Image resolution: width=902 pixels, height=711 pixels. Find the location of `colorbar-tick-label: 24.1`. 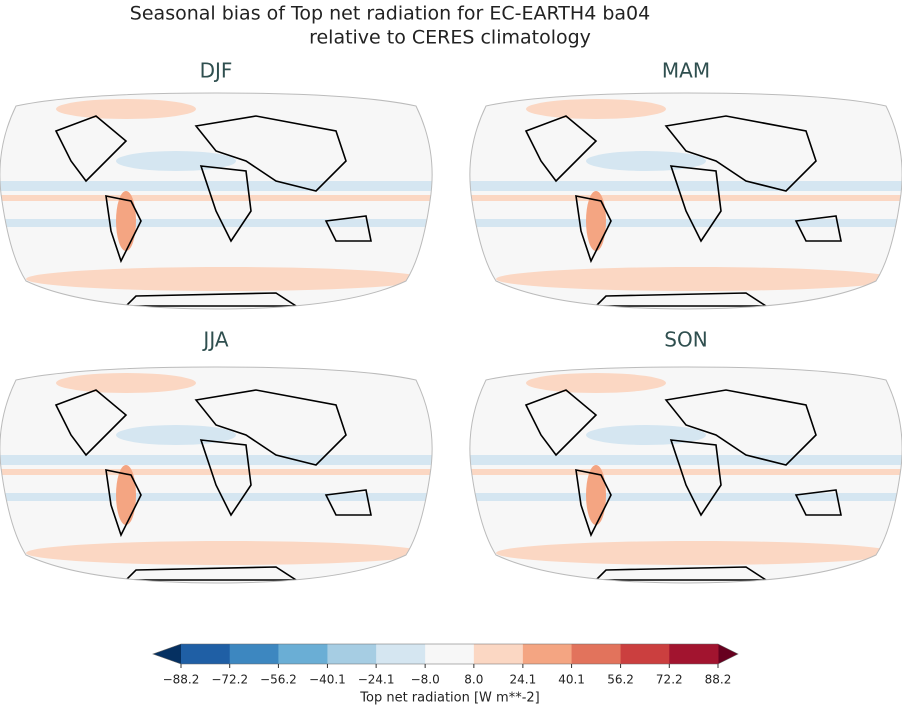

colorbar-tick-label: 24.1 is located at coordinates (523, 680).